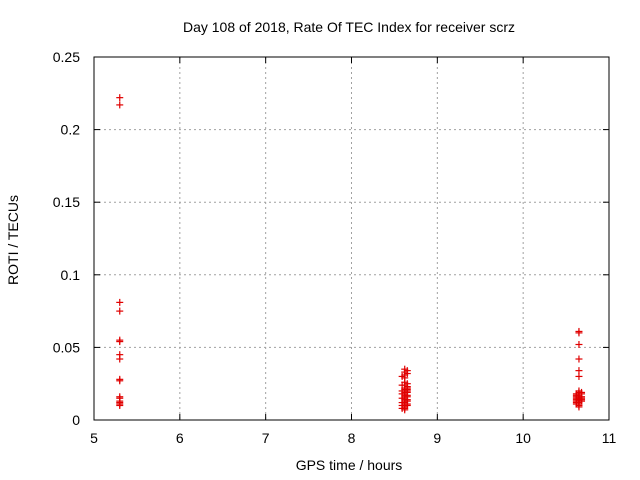  I want to click on x-tick-label: 7, so click(266, 438).